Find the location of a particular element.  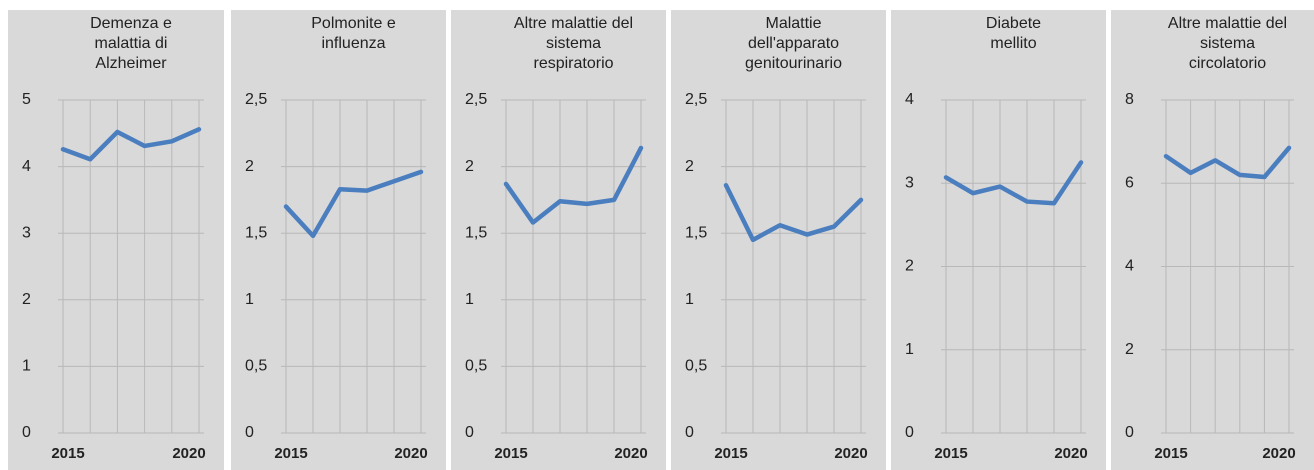

title-line: mellito is located at coordinates (1013, 43).